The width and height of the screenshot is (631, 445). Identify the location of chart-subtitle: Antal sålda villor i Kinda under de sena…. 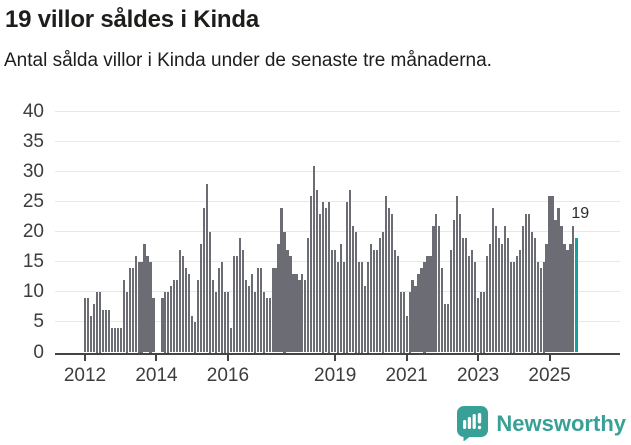
(248, 60).